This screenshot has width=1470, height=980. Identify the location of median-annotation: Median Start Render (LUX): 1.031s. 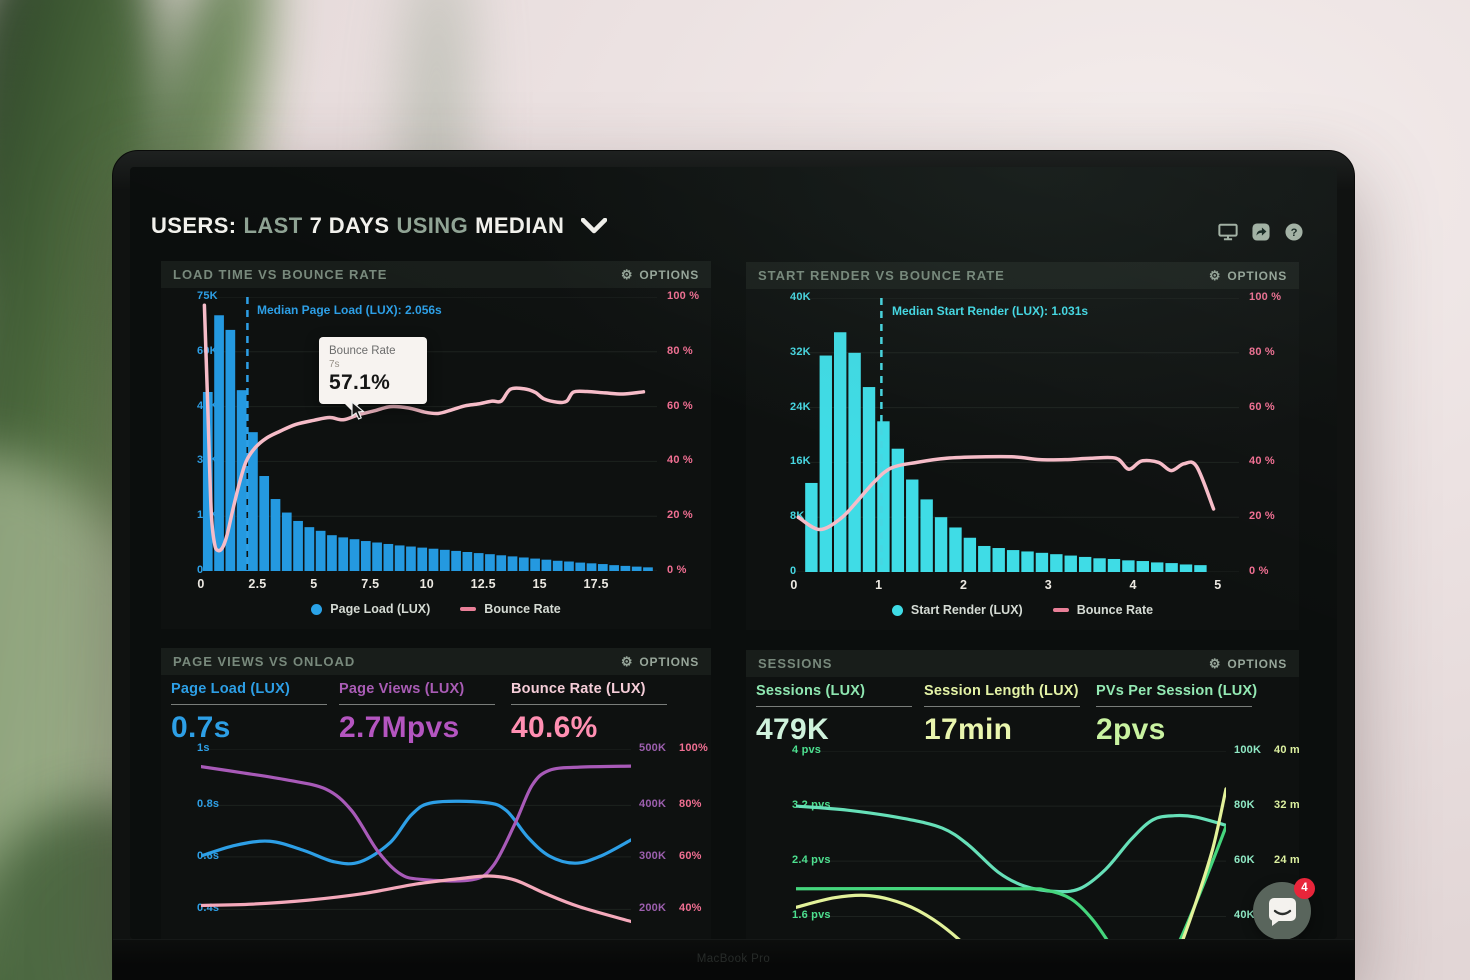
(990, 311).